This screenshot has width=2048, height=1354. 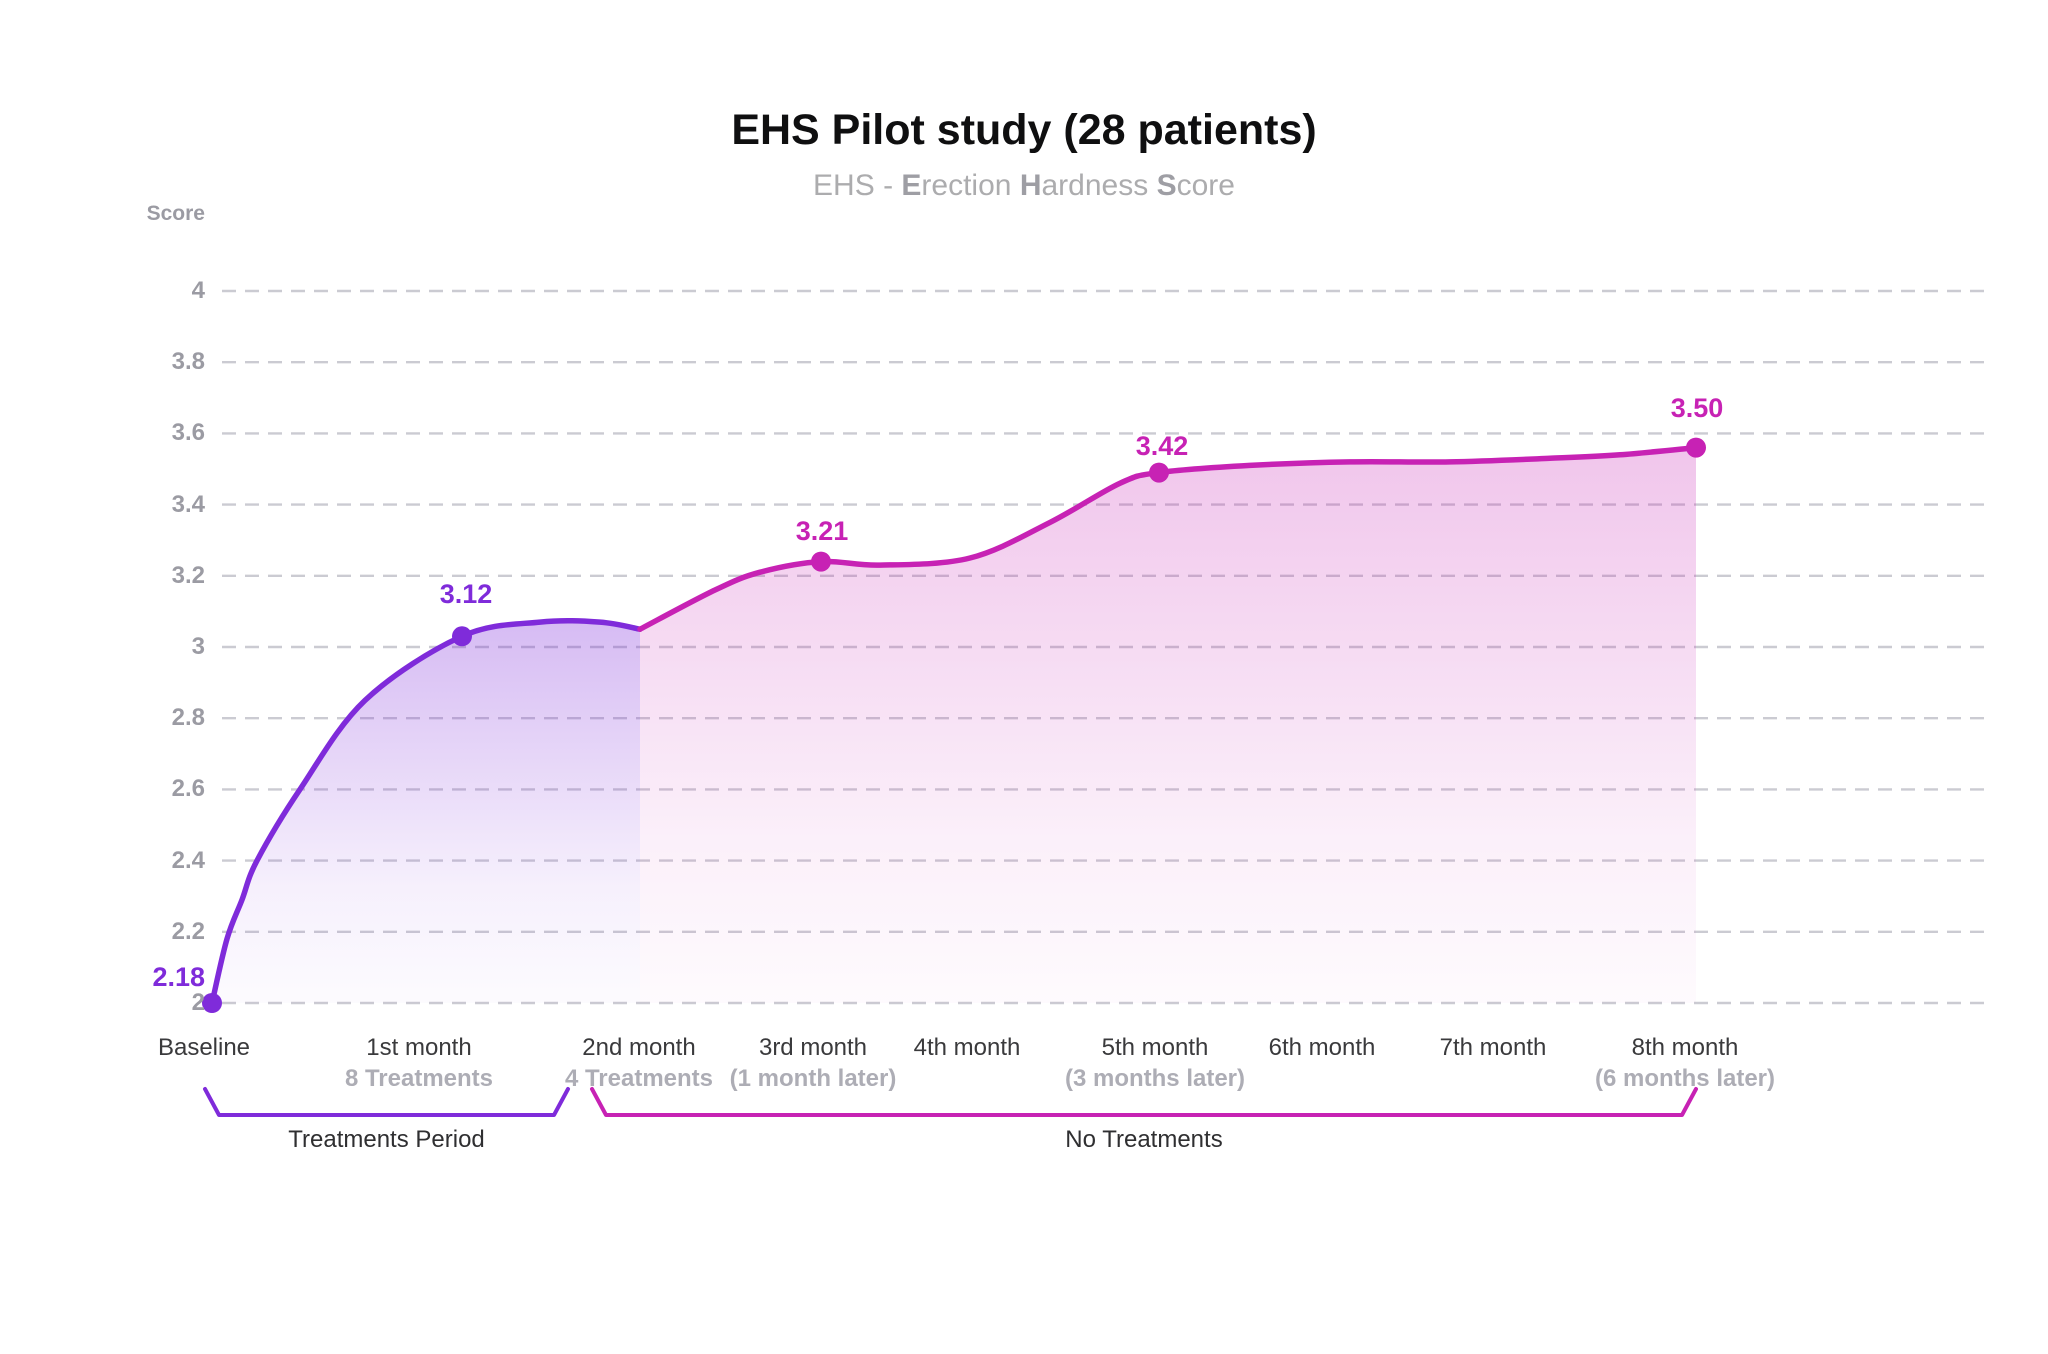 What do you see at coordinates (419, 1078) in the screenshot?
I see `category-sublabel-text: 8 Treatments` at bounding box center [419, 1078].